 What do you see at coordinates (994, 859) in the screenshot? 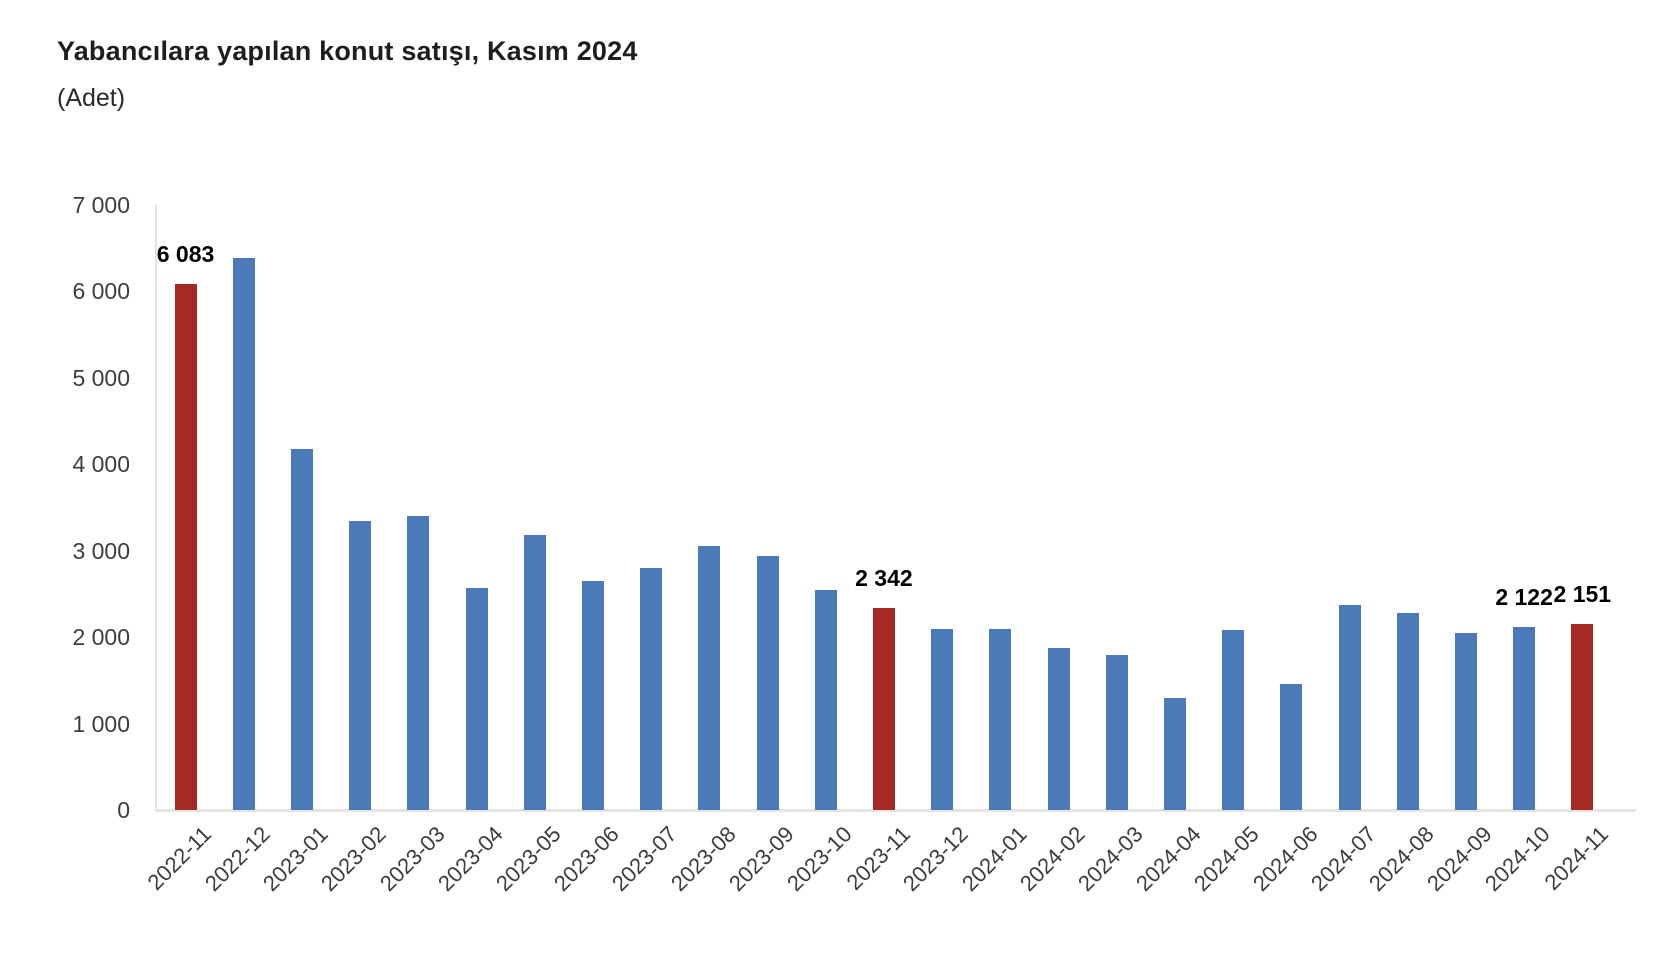
I see `x-axis-tick-label: 2024-01` at bounding box center [994, 859].